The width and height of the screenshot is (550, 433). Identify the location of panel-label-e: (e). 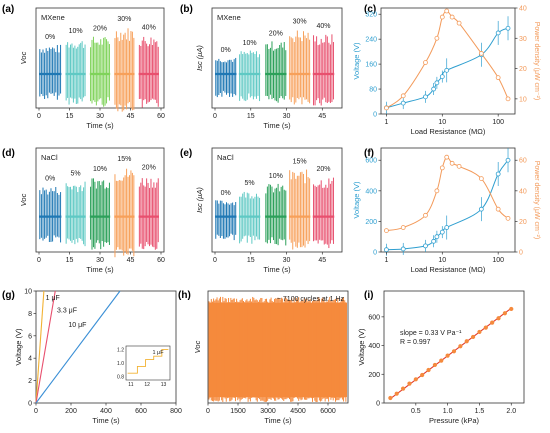
(186, 153).